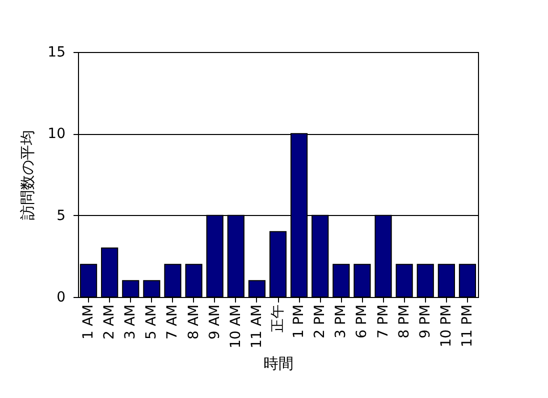 The height and width of the screenshot is (398, 548). I want to click on y-tick-label: 15, so click(57, 52).